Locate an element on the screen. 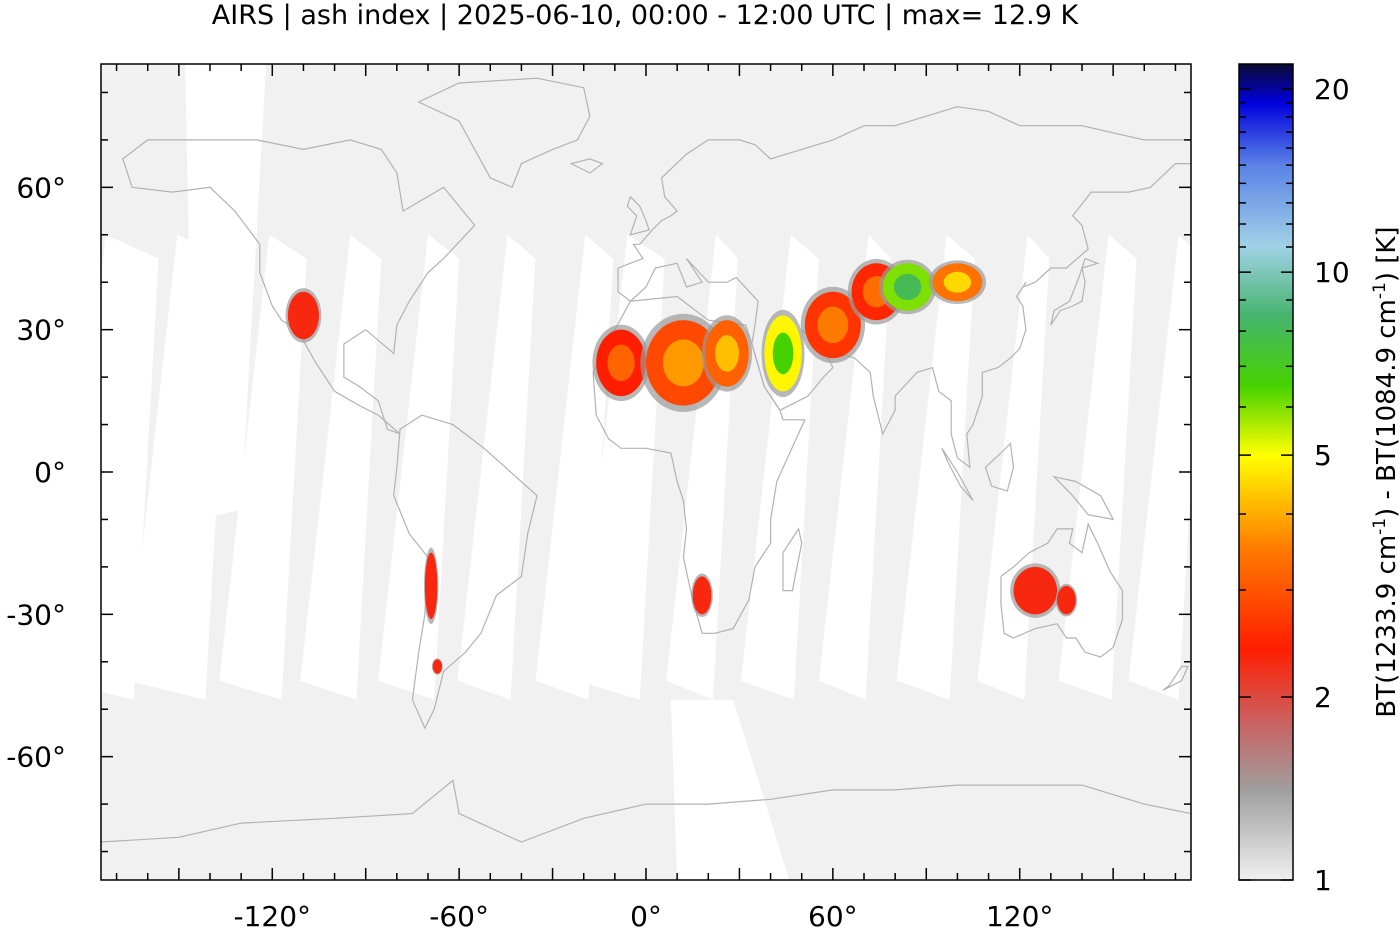 This screenshot has width=1400, height=930. south-america-coast is located at coordinates (465, 572).